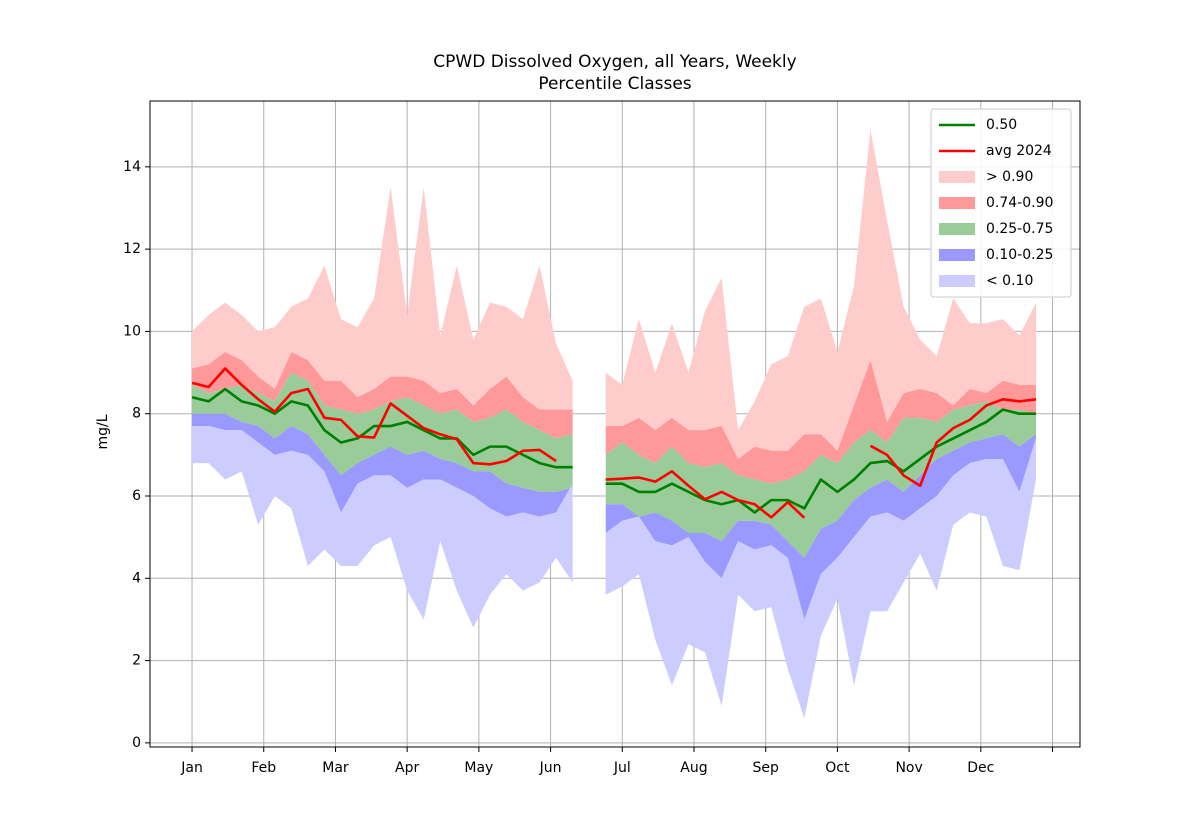 Image resolution: width=1200 pixels, height=840 pixels. What do you see at coordinates (407, 768) in the screenshot?
I see `x-tick-label: Apr` at bounding box center [407, 768].